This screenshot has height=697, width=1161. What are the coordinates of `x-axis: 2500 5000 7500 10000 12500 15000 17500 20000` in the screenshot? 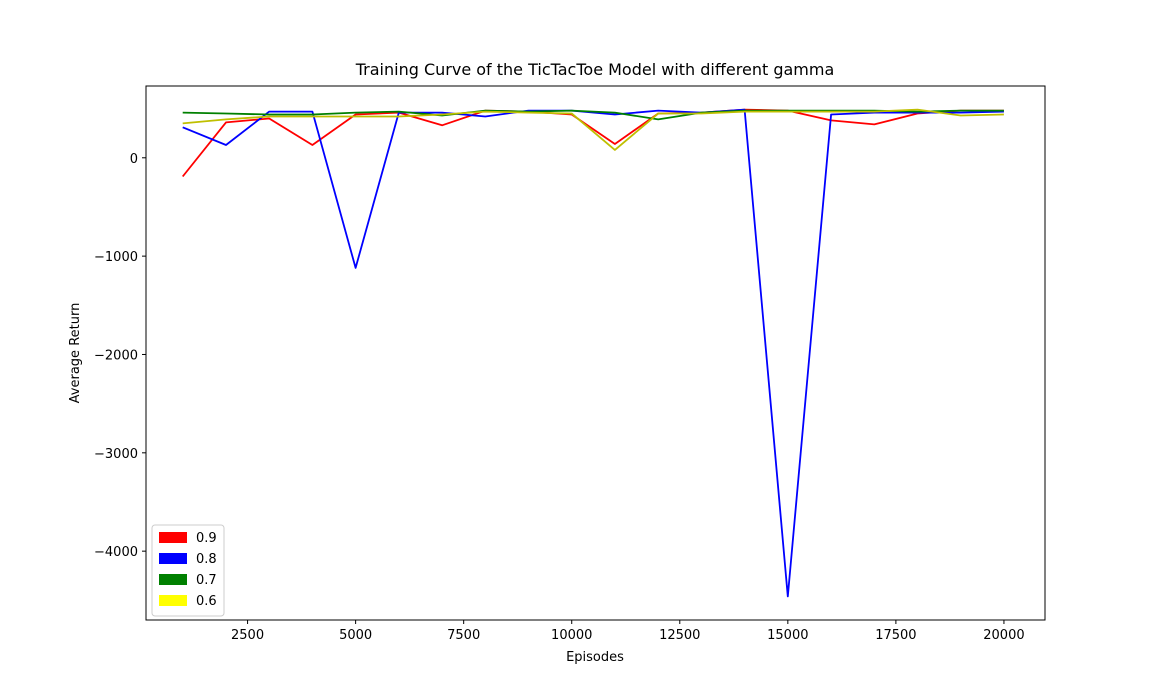 It's located at (628, 631).